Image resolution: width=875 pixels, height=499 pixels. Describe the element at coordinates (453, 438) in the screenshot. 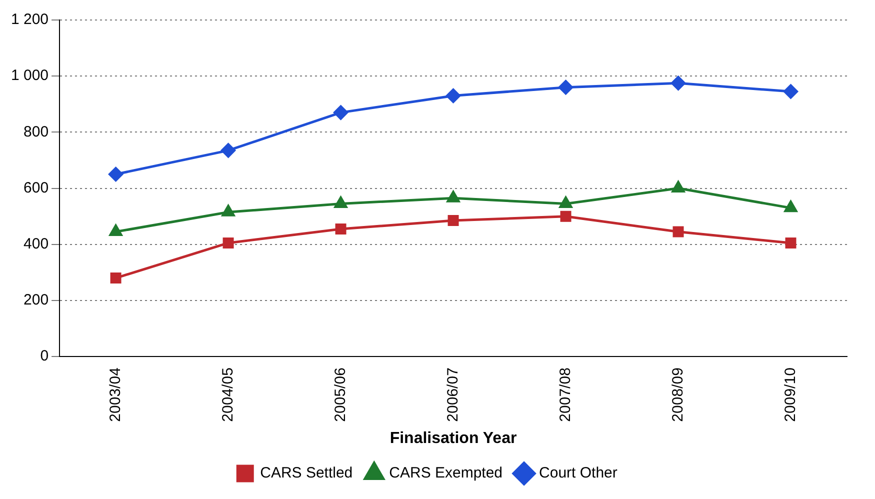

I see `x-axis-title: Finalisation Year` at that location.